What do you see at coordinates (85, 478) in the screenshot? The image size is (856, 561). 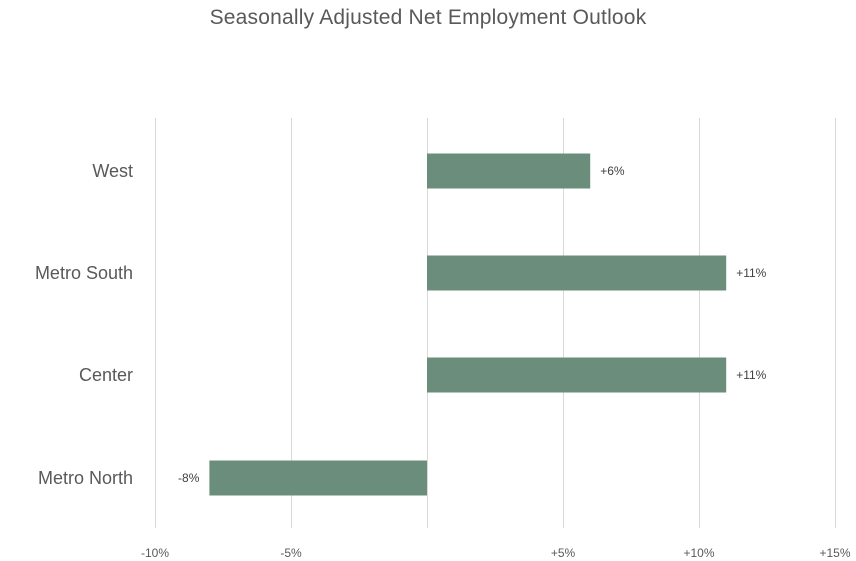 I see `category-label: Metro North` at bounding box center [85, 478].